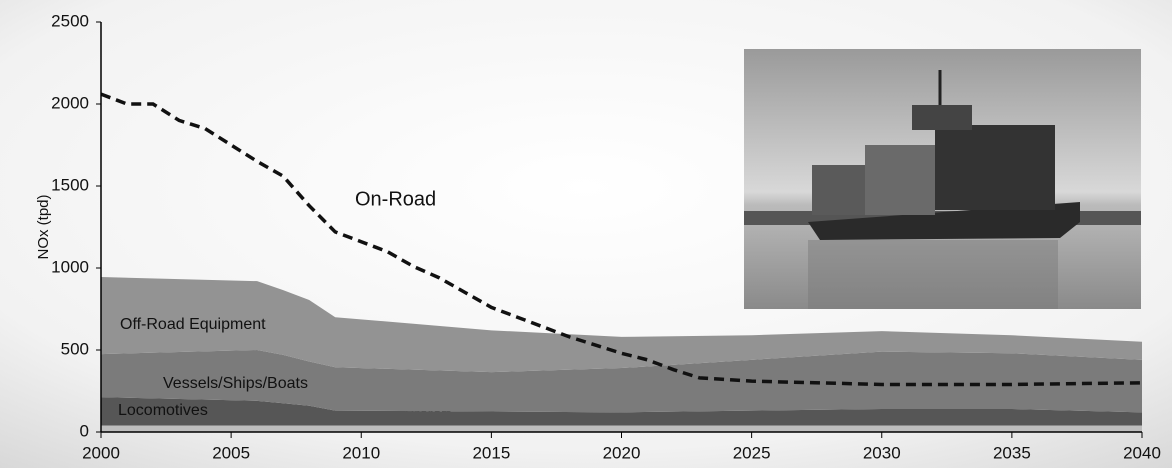 The width and height of the screenshot is (1172, 468). I want to click on y-tick-label: 2500, so click(70, 20).